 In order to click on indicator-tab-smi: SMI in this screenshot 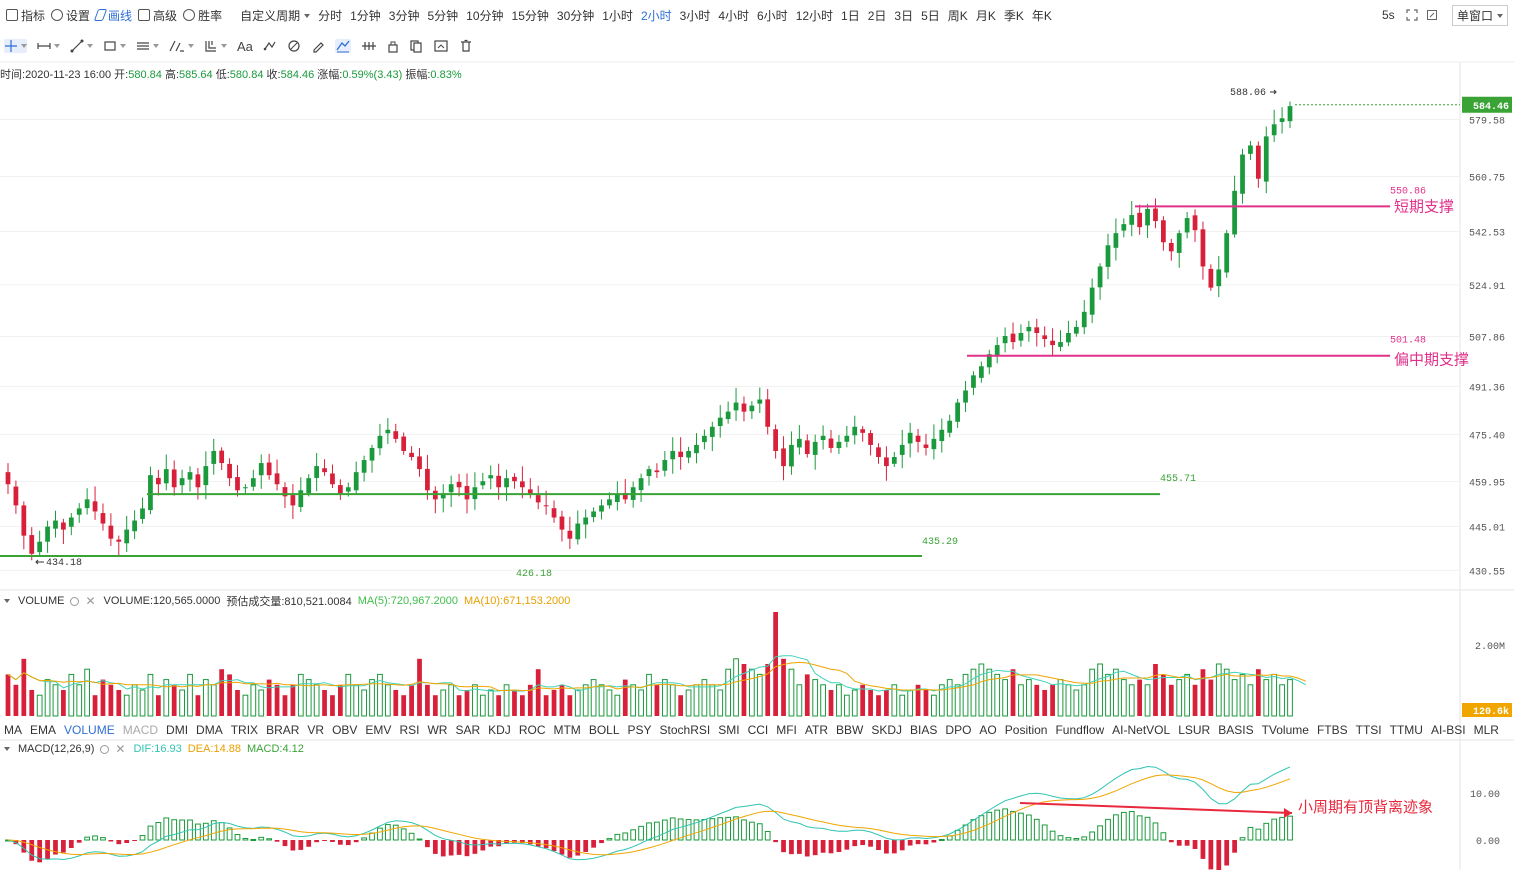, I will do `click(729, 730)`.